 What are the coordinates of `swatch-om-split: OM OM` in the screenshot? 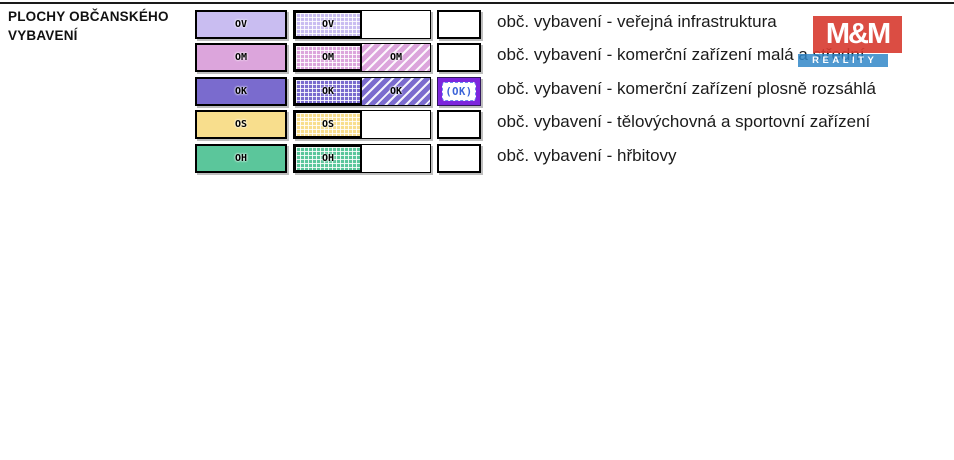 It's located at (362, 57).